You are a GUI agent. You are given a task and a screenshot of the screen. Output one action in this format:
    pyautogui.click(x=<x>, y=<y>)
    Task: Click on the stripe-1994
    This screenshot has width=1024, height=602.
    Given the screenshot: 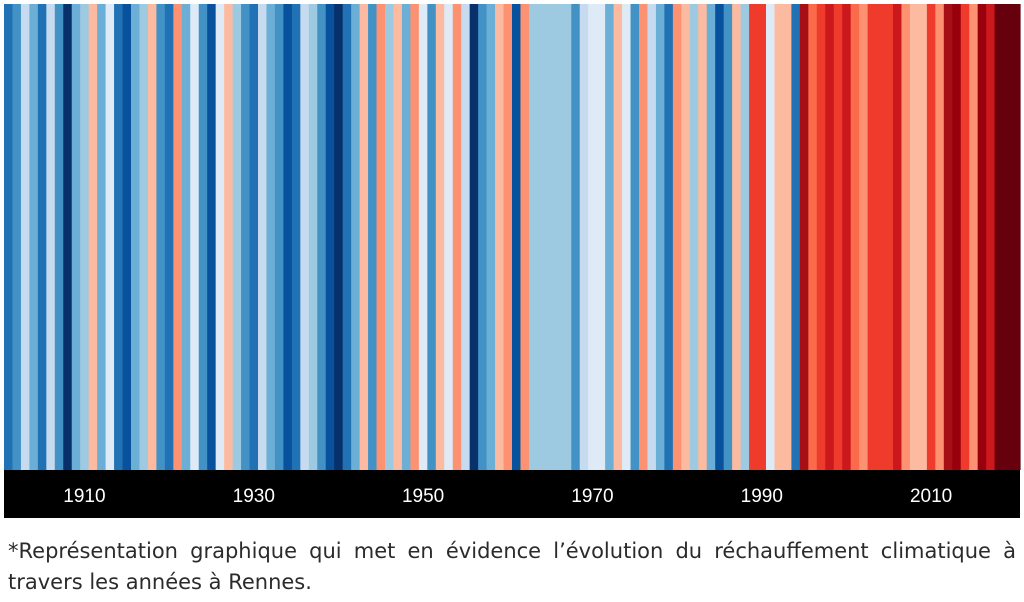 What is the action you would take?
    pyautogui.click(x=796, y=237)
    